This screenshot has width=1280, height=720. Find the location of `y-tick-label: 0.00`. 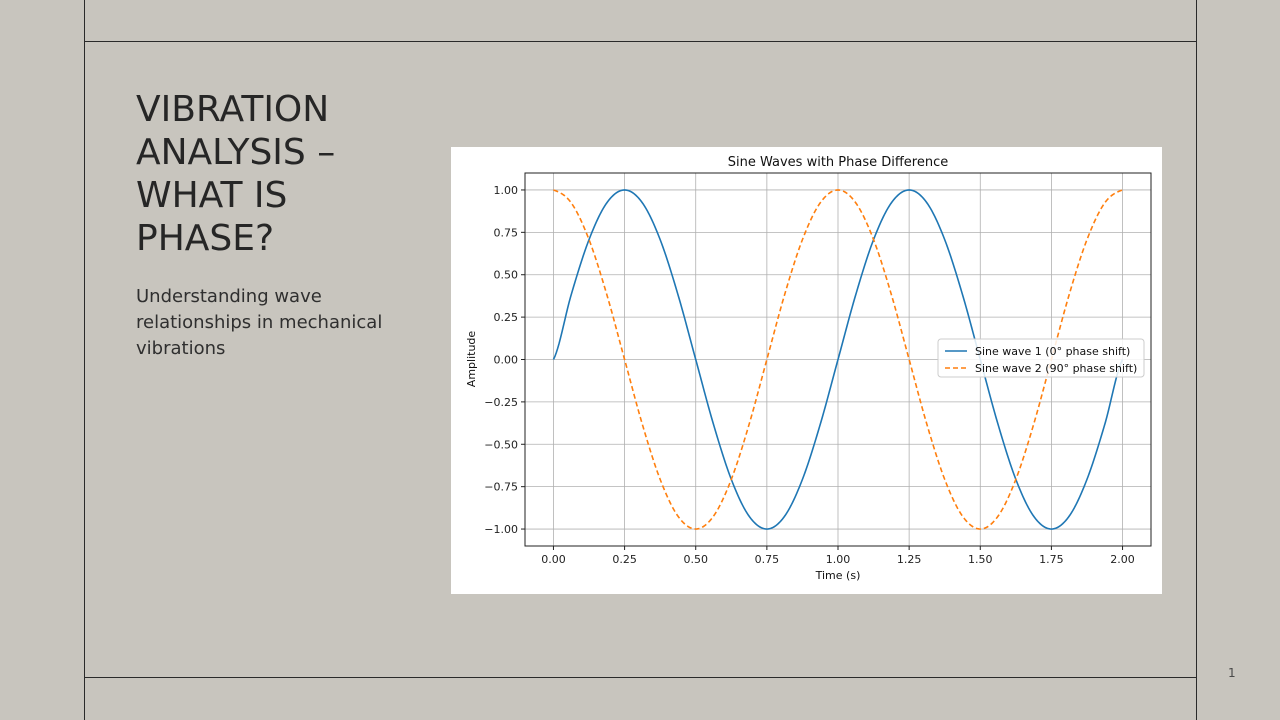

y-tick-label: 0.00 is located at coordinates (506, 360).